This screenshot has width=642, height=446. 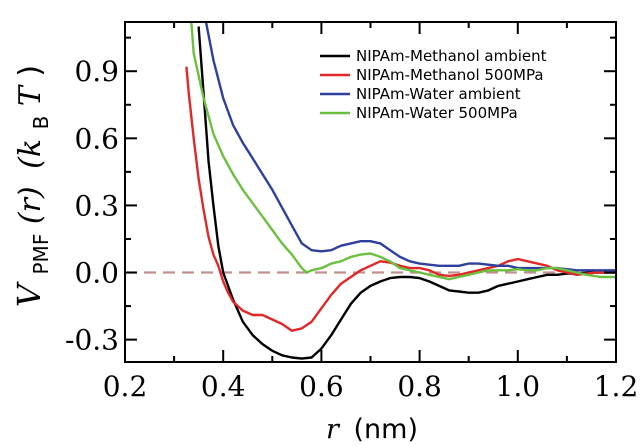 What do you see at coordinates (41, 123) in the screenshot?
I see `y-axis-unit-subscript: B` at bounding box center [41, 123].